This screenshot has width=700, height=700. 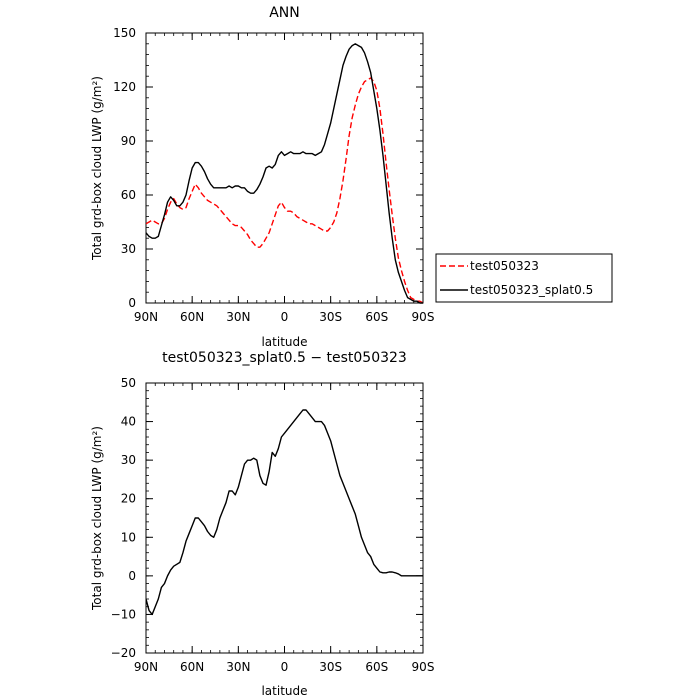 I want to click on y-tick-label: 120, so click(x=124, y=87).